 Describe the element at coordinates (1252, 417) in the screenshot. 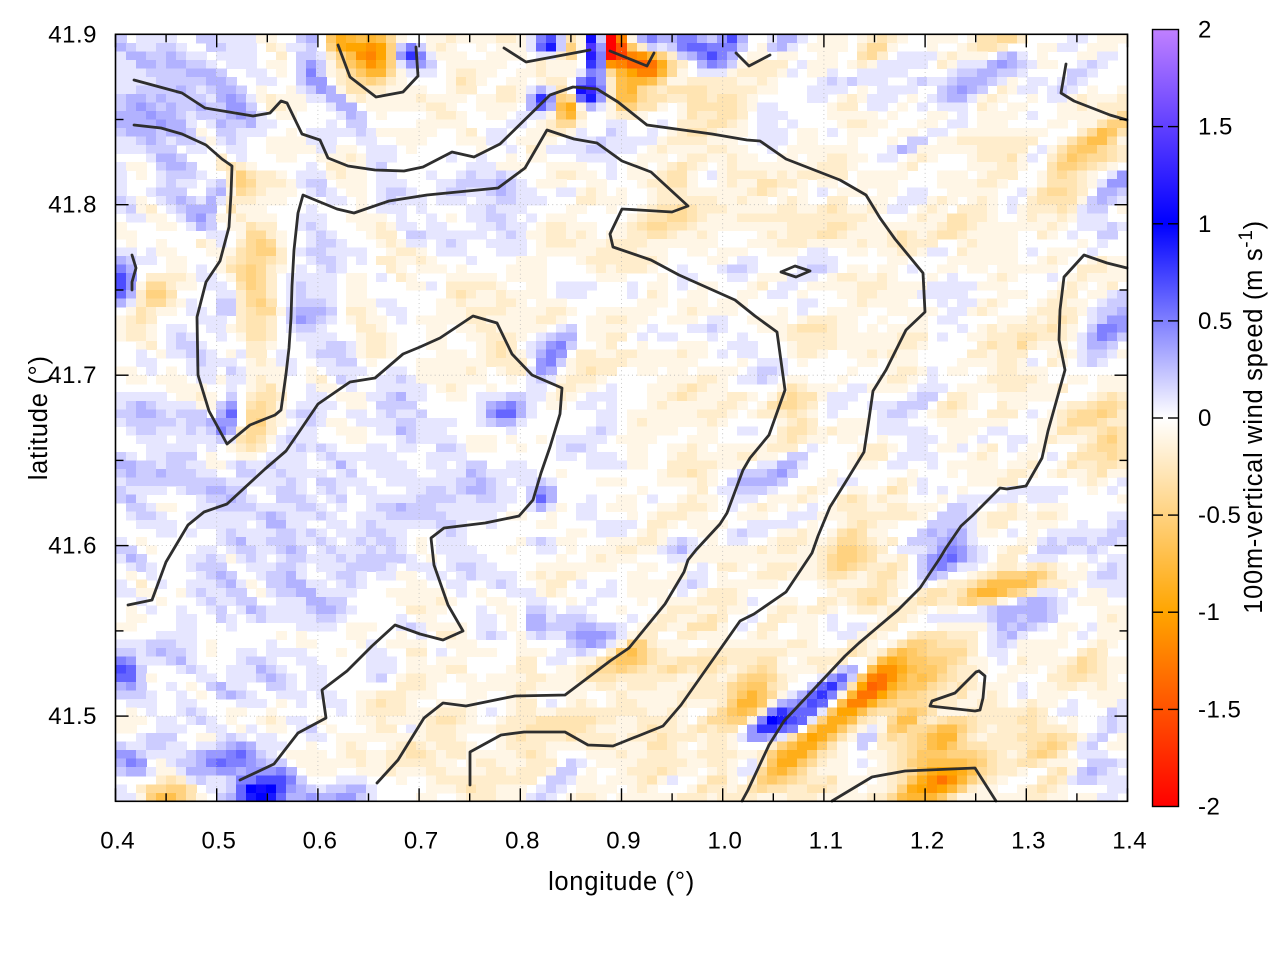

I see `svg-text:100m-vertical wind speed (m s-: 100m-vertical wind speed (m s-1)` at that location.